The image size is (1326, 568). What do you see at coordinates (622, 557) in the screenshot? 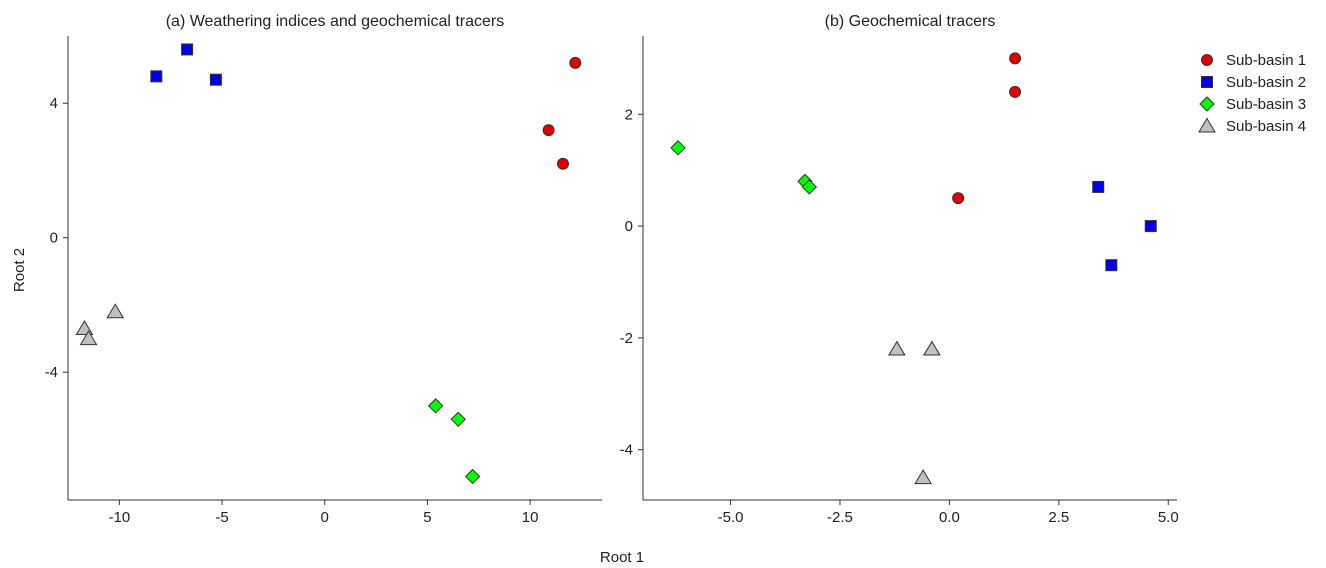
I see `shared-x-axis-label: Root 1` at bounding box center [622, 557].